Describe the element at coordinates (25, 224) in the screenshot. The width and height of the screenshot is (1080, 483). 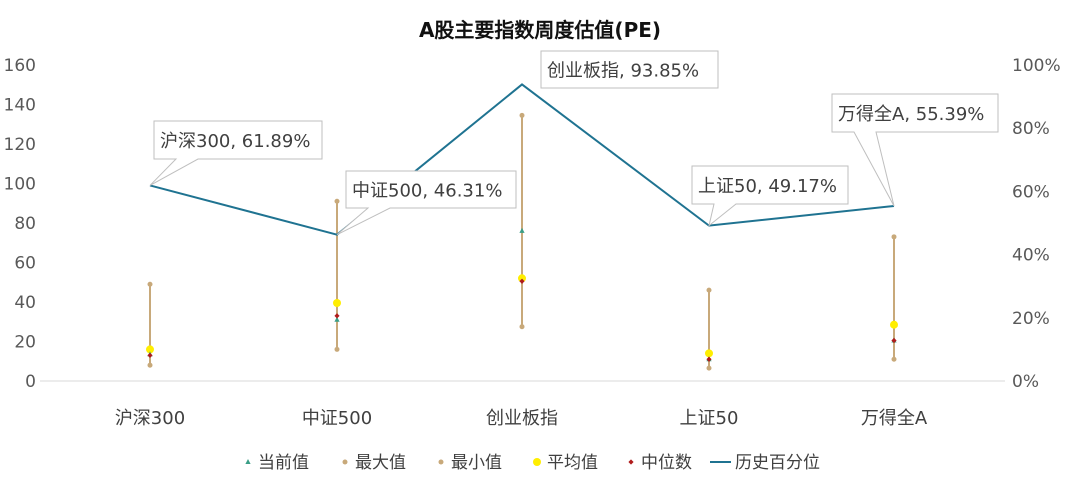
I see `left-tick-label: 80` at that location.